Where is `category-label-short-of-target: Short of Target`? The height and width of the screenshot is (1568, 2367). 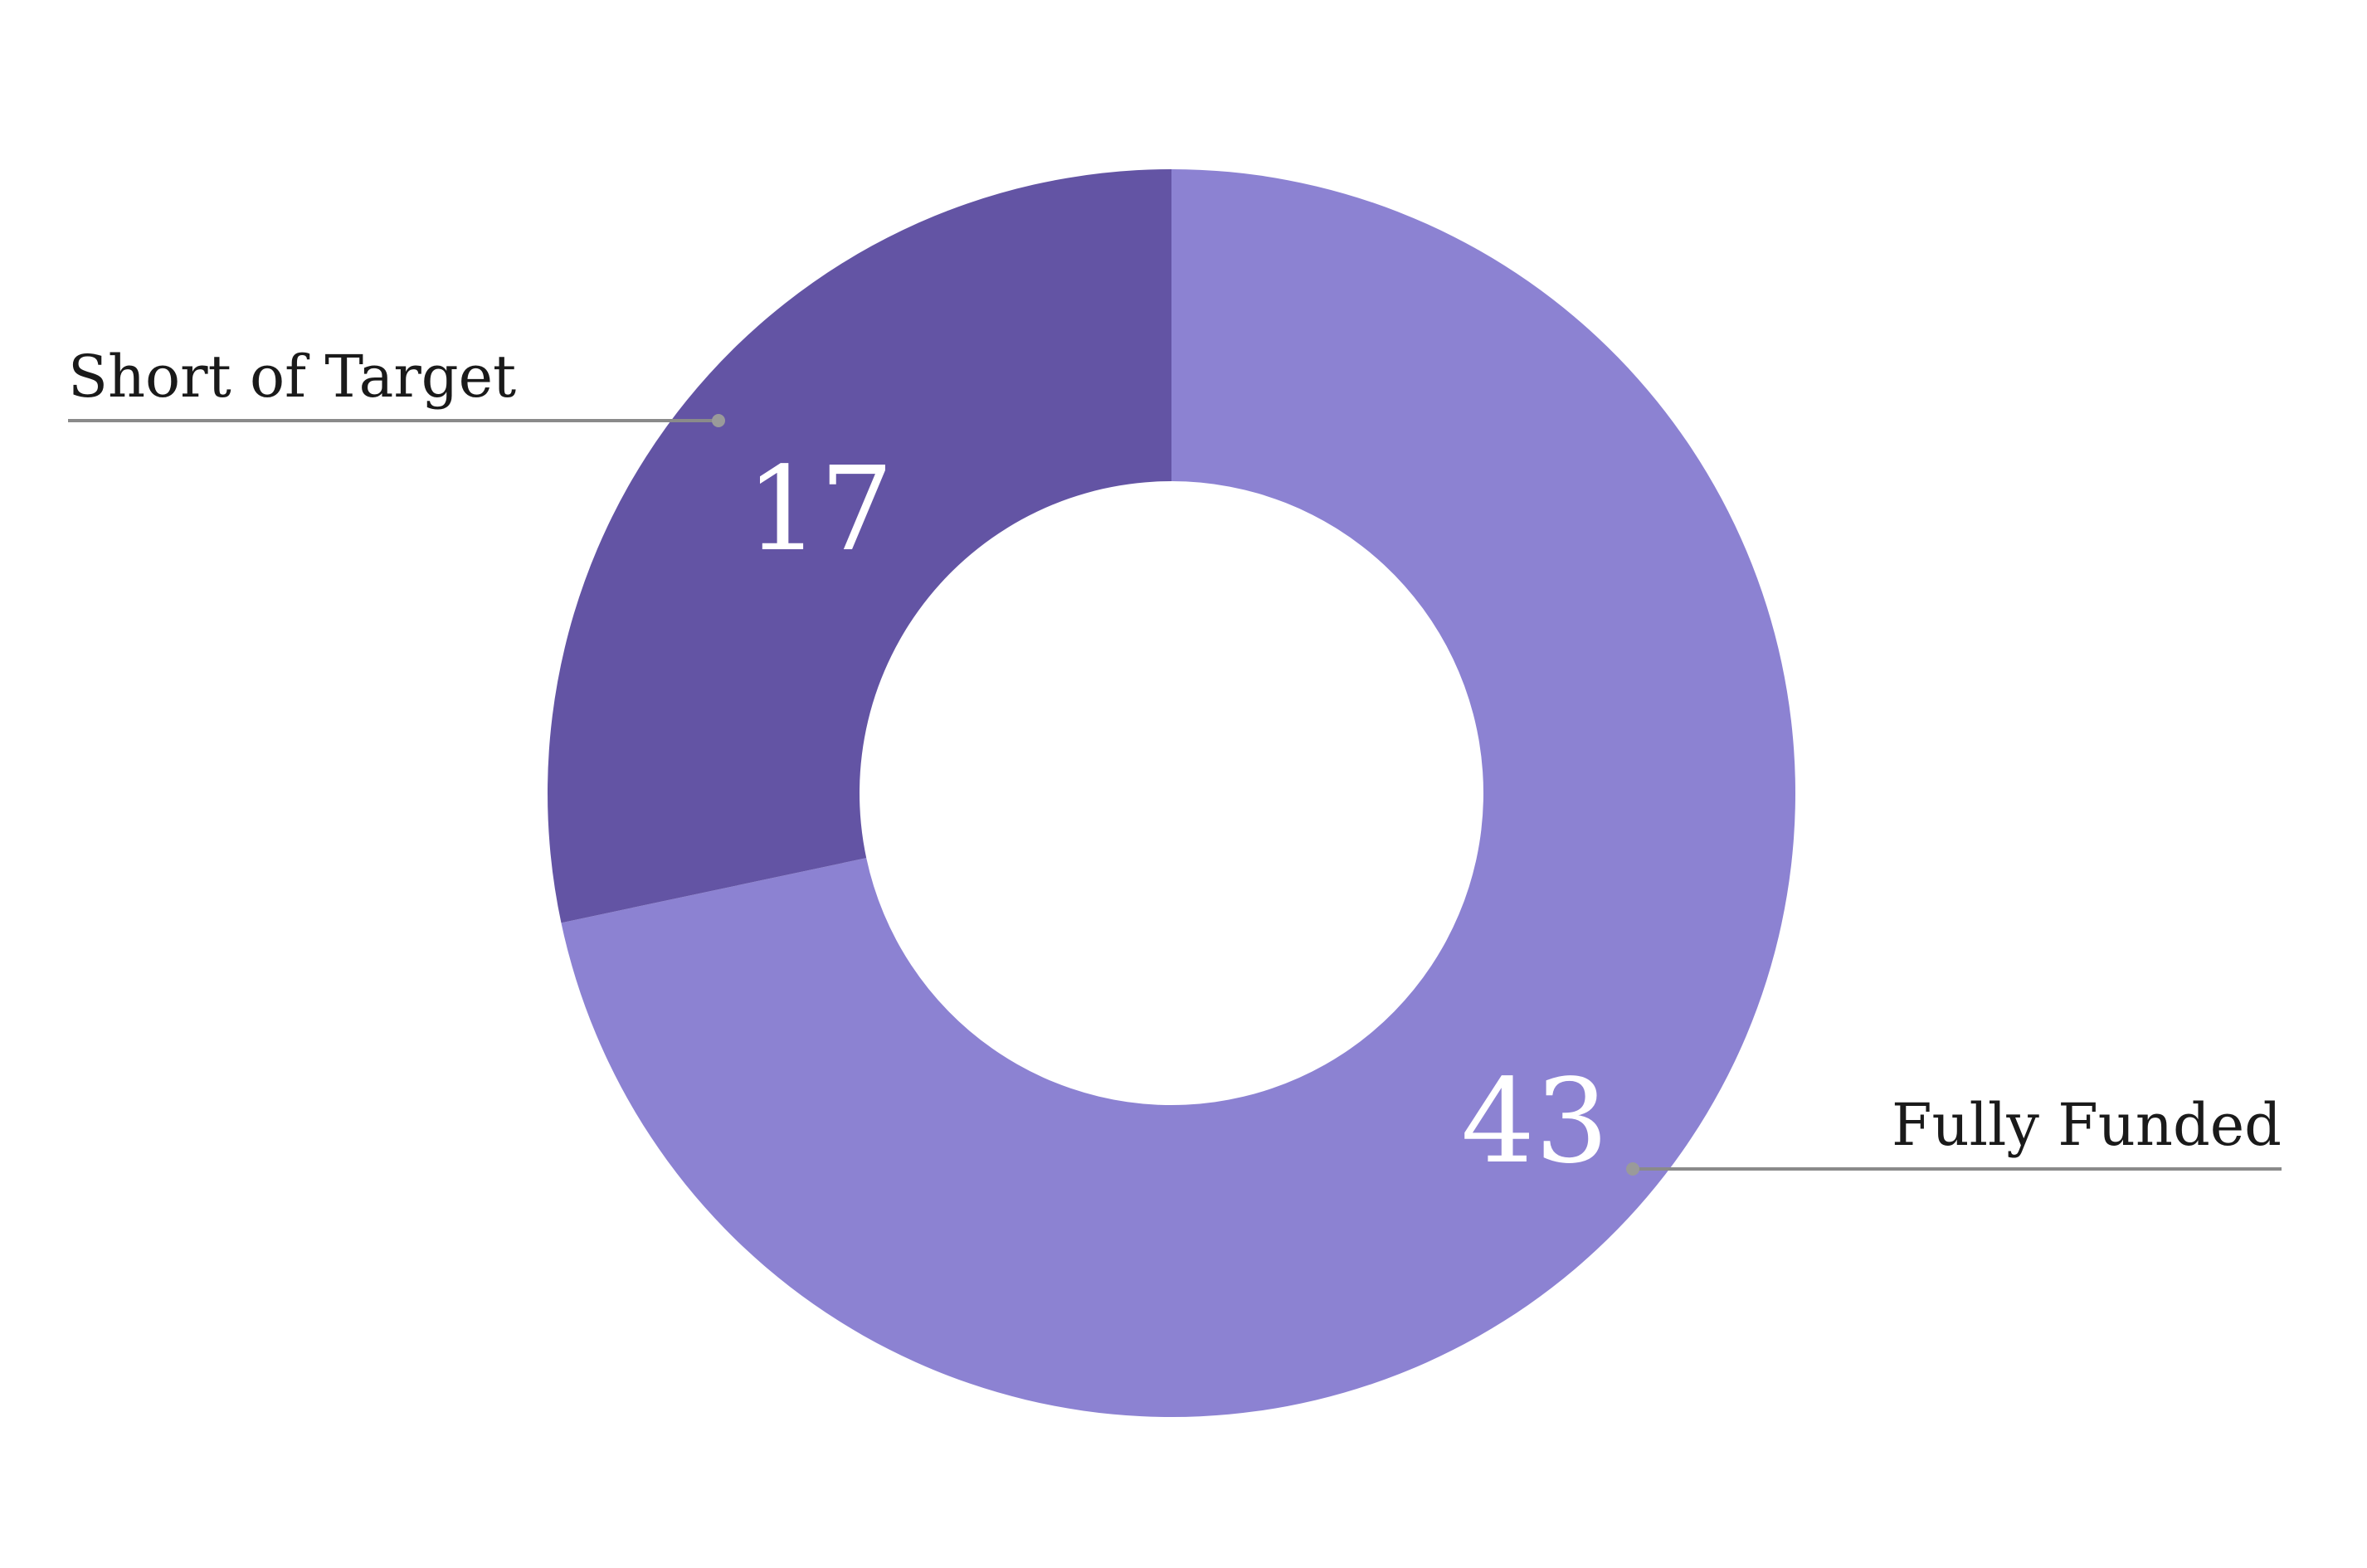 category-label-short-of-target: Short of Target is located at coordinates (292, 377).